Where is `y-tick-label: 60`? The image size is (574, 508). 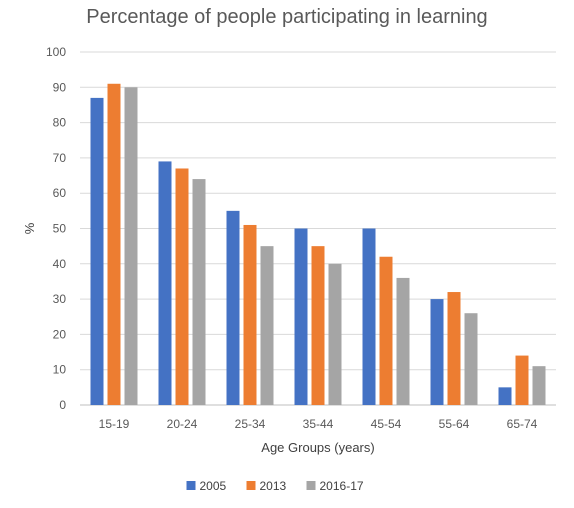 y-tick-label: 60 is located at coordinates (60, 193).